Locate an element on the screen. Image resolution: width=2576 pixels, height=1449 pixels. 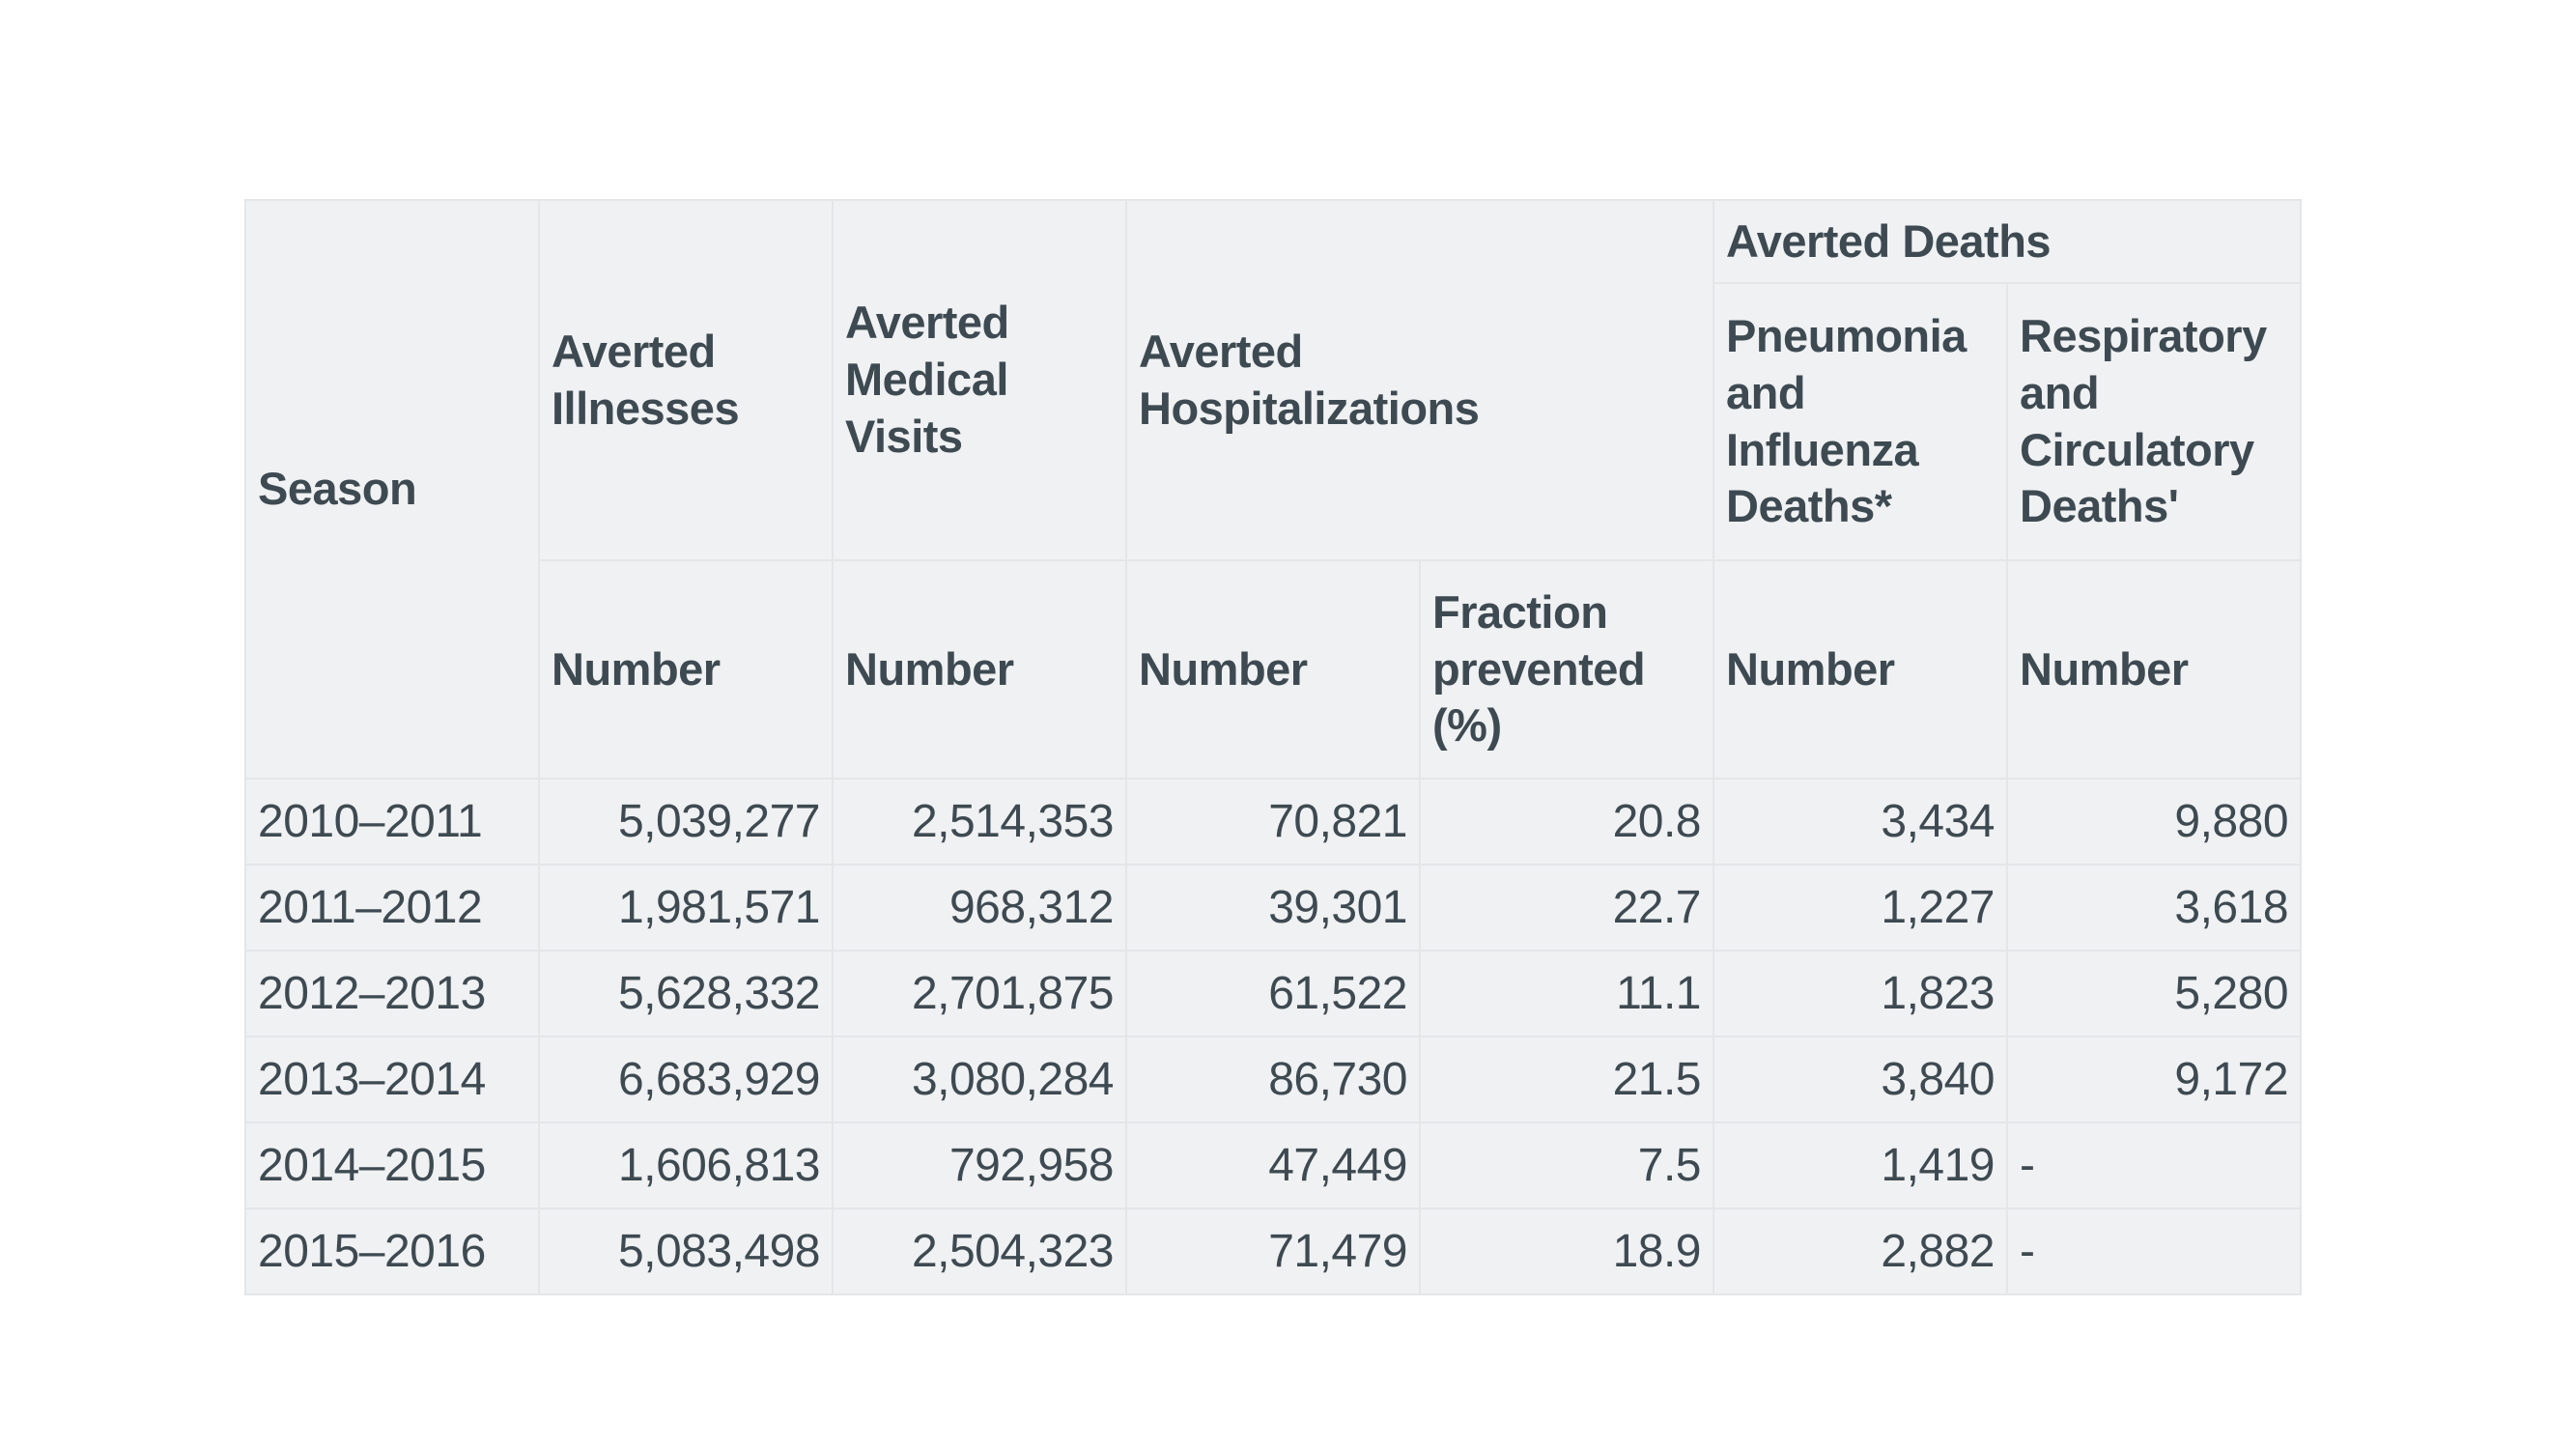
subheader-pi-deaths-number: Number is located at coordinates (1860, 669).